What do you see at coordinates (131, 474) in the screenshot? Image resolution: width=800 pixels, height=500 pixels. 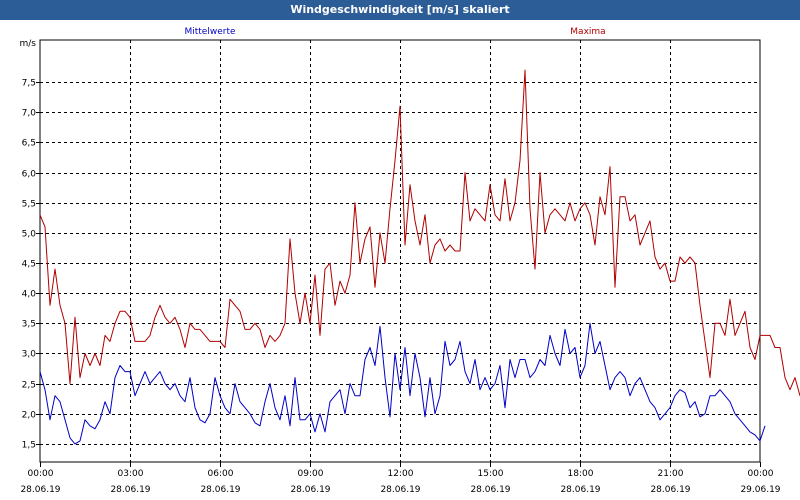 I see `x-tick-time-label: 03:00` at bounding box center [131, 474].